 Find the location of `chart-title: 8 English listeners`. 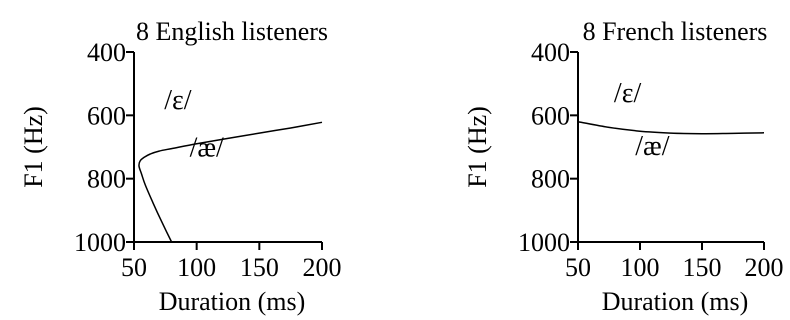

chart-title: 8 English listeners is located at coordinates (232, 31).